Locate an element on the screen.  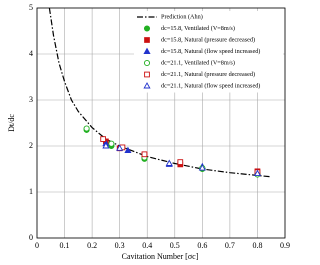
x-axis-label: Cavitation Number [σc] is located at coordinates (160, 256).